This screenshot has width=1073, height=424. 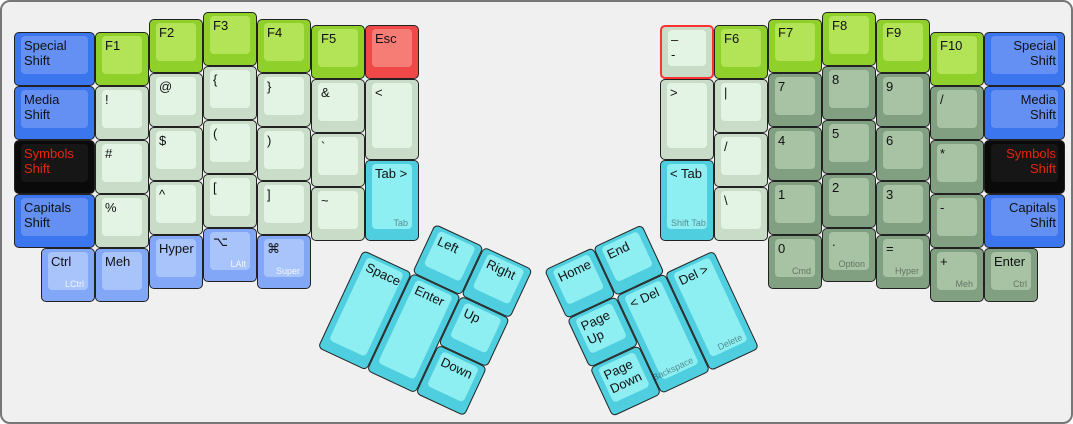 I want to click on key-symbols-shift-right: Symbols Shift, so click(x=1024, y=167).